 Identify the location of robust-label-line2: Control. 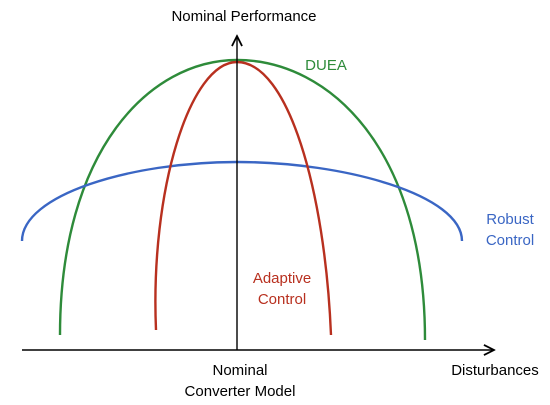
(510, 240).